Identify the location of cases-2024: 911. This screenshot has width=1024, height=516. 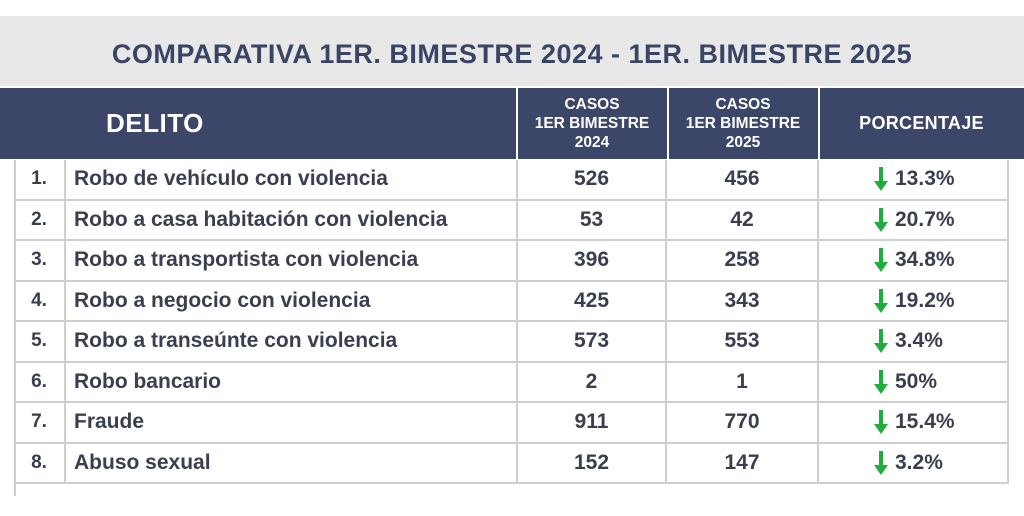
(592, 422).